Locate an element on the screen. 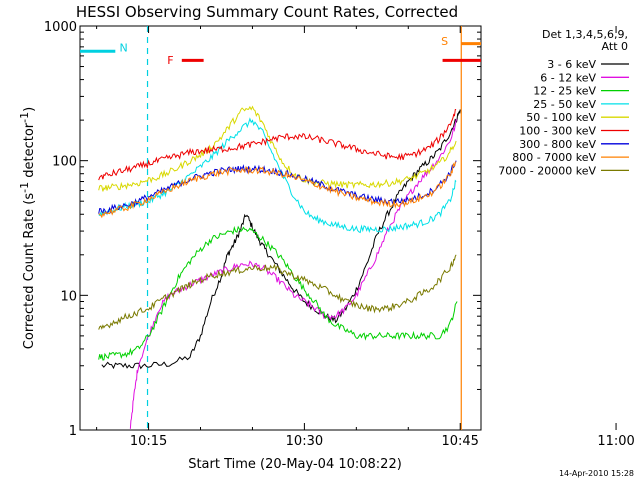 The image size is (640, 480). flag-annotations: N S F is located at coordinates (284, 51).